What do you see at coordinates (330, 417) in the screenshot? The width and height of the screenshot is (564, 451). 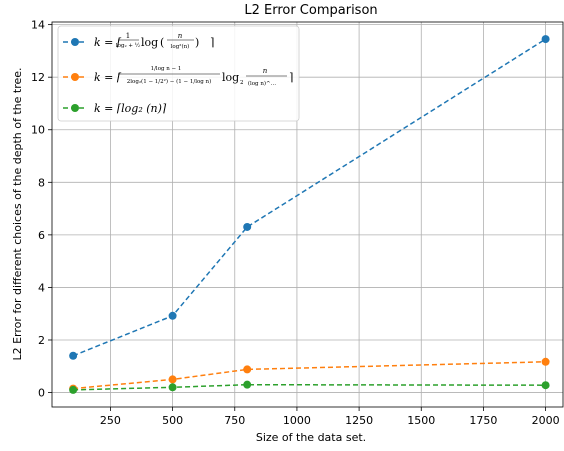 I see `x-ticks: 250 500 750 1000 1250 1500 1750 2000` at bounding box center [330, 417].